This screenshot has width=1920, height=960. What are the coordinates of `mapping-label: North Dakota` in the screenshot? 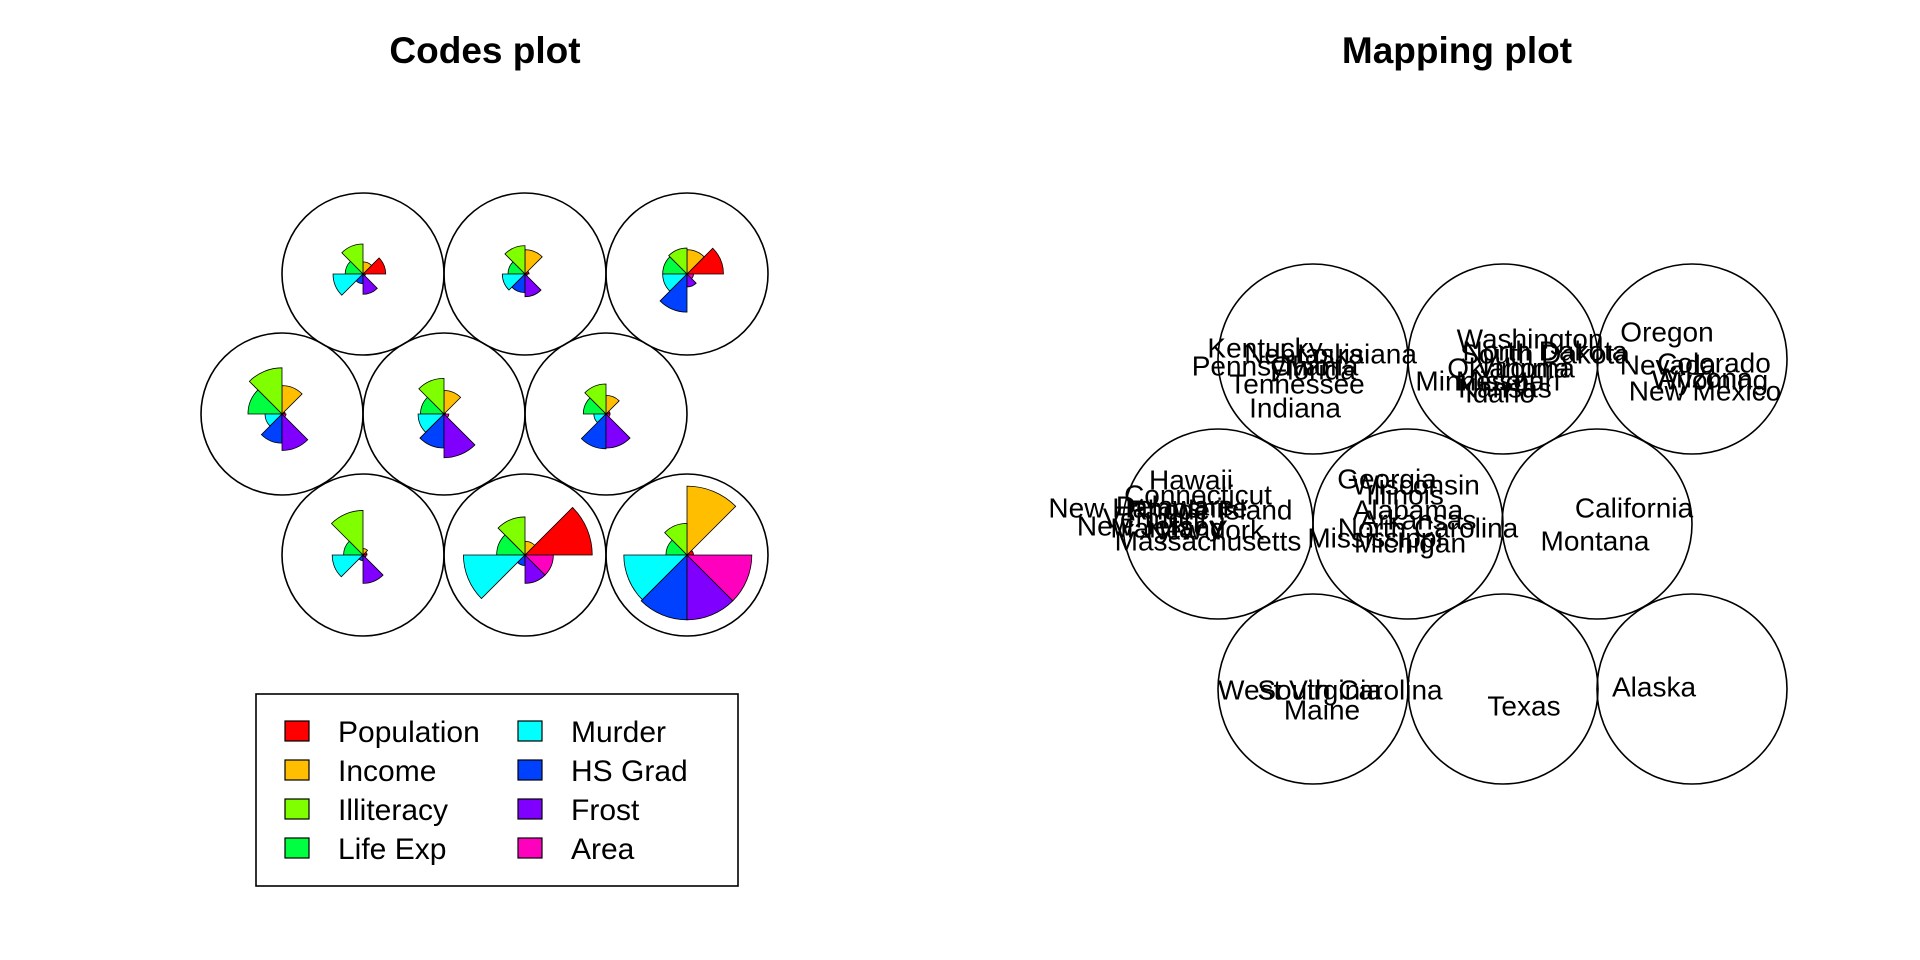 It's located at (1545, 350).